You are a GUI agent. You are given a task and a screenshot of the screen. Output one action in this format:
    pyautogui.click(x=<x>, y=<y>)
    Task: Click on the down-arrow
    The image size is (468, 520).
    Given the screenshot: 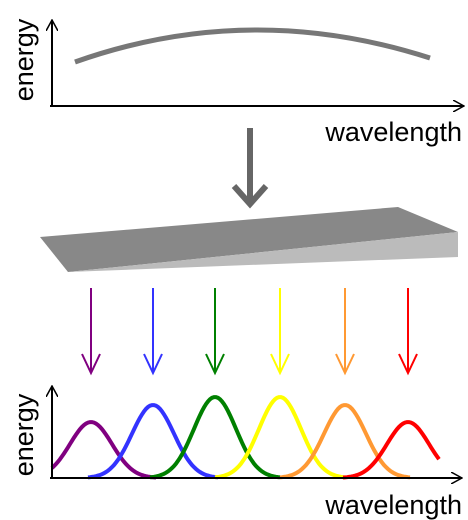 What is the action you would take?
    pyautogui.click(x=250, y=168)
    